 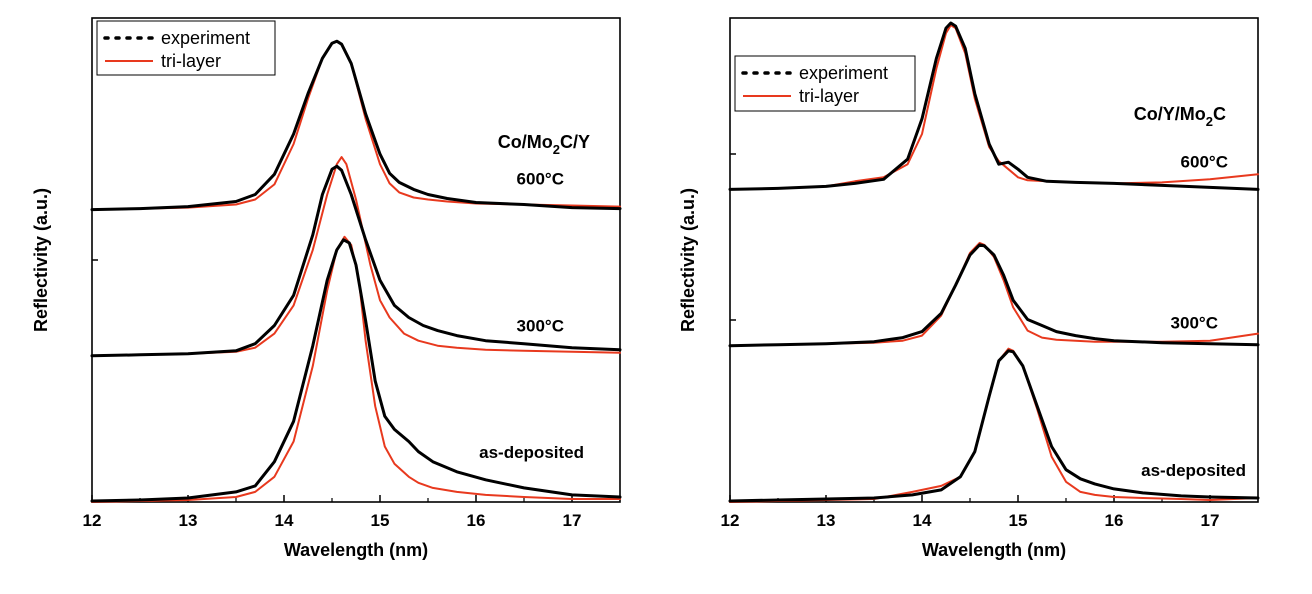 What do you see at coordinates (994, 426) in the screenshot?
I see `curve-experiment-as-deposited` at bounding box center [994, 426].